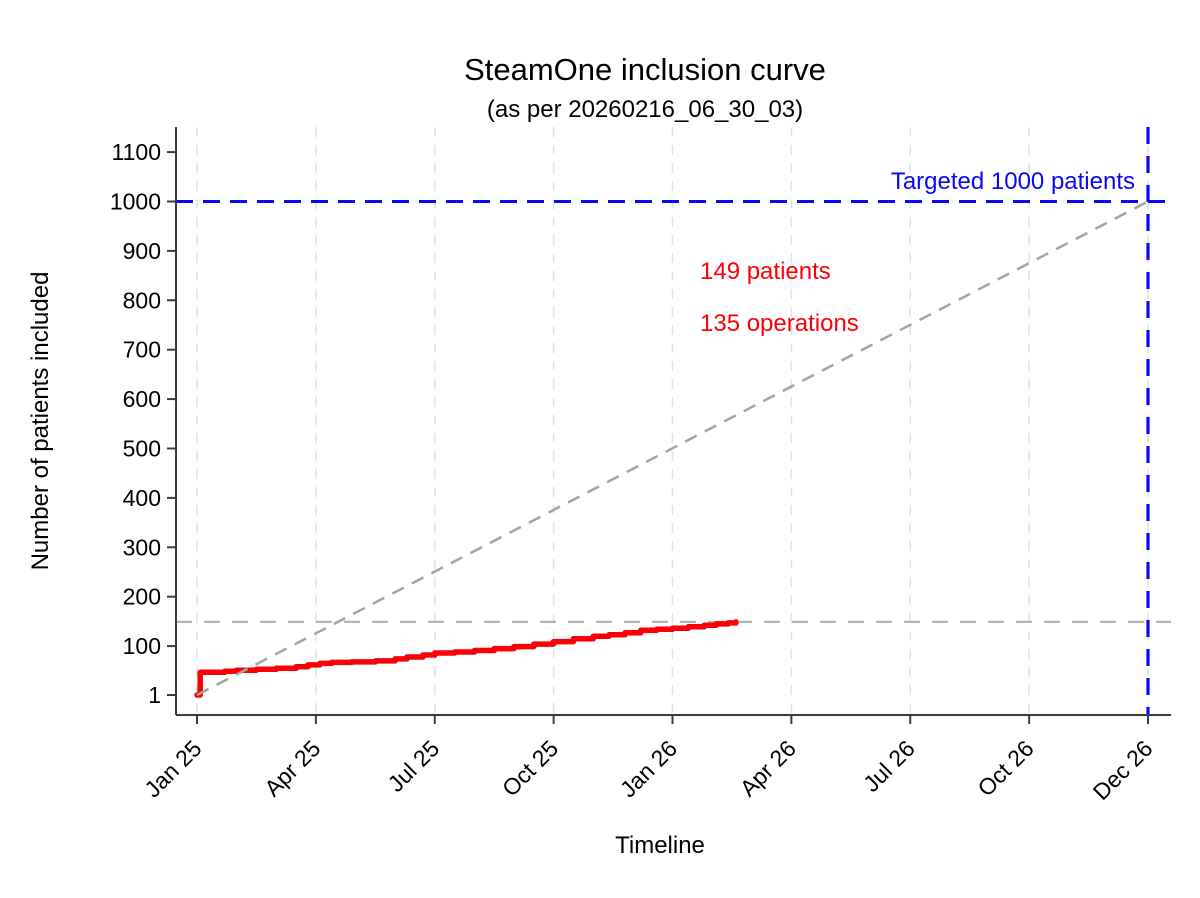  What do you see at coordinates (135, 201) in the screenshot?
I see `y-tick-label: 1000` at bounding box center [135, 201].